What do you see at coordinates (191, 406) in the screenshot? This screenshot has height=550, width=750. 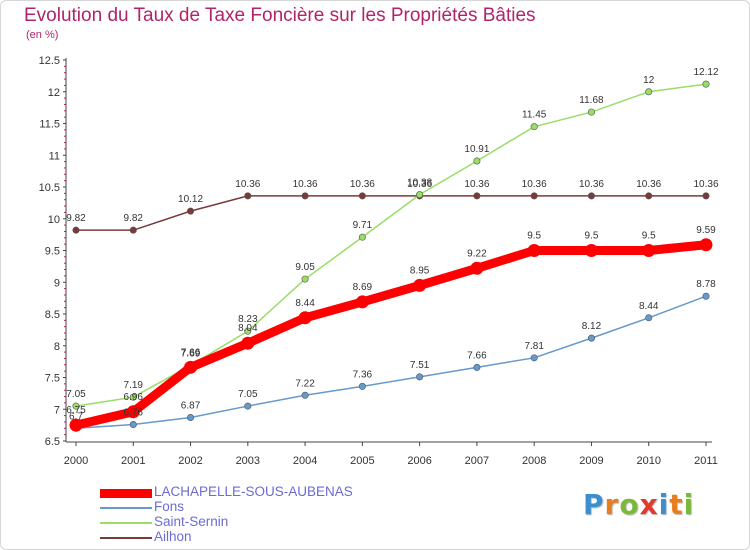 I see `data-label: 6.87` at bounding box center [191, 406].